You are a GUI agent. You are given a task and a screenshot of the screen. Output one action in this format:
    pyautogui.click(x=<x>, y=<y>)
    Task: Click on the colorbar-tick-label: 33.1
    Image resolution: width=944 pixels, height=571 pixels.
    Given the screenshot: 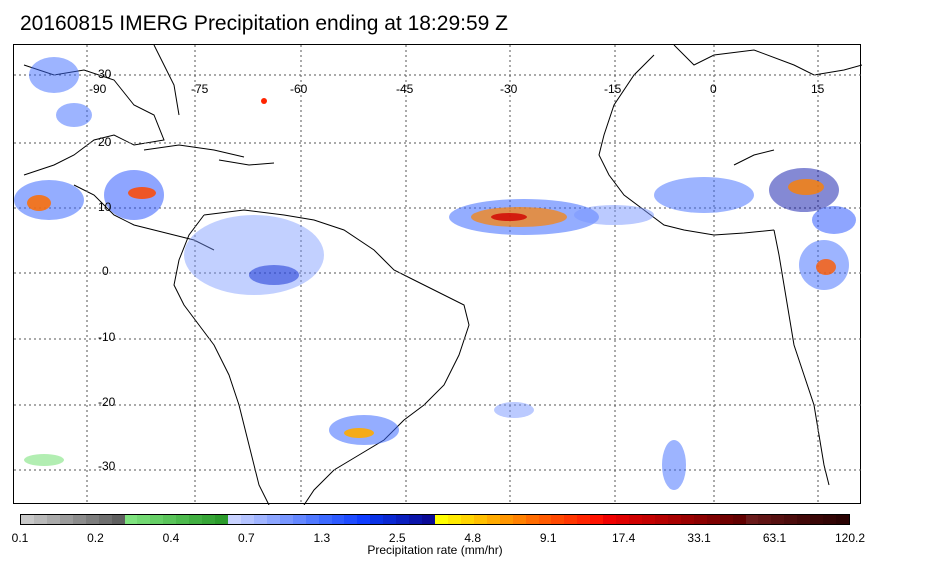 What is the action you would take?
    pyautogui.click(x=699, y=538)
    